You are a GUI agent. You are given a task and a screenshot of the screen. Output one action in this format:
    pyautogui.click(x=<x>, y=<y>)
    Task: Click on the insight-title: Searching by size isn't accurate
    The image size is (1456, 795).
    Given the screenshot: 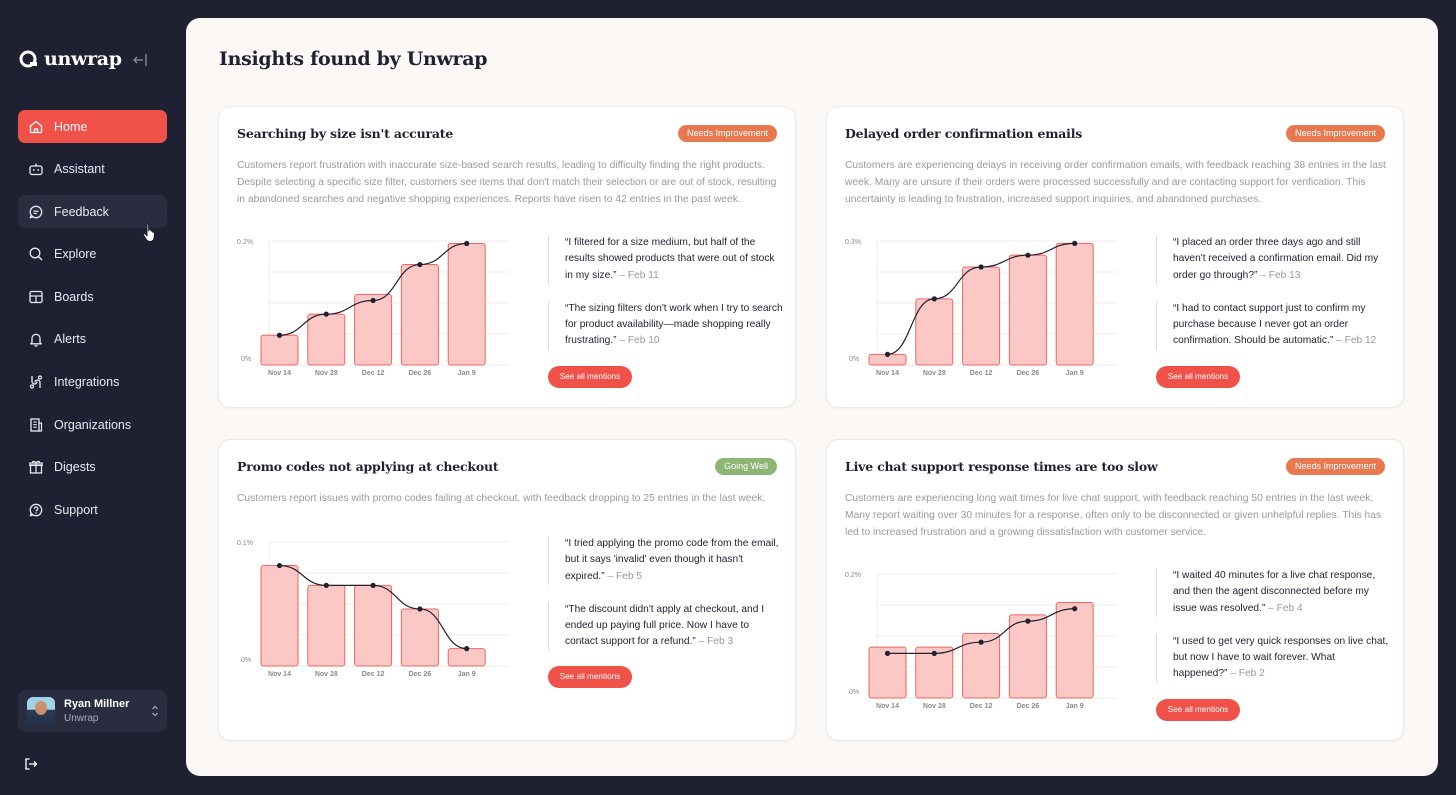 What is the action you would take?
    pyautogui.click(x=345, y=133)
    